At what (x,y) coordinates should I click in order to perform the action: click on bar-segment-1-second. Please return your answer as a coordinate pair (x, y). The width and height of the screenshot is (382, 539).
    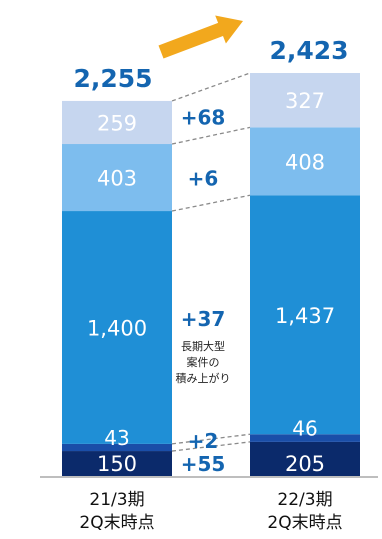
    Looking at the image, I should click on (117, 447).